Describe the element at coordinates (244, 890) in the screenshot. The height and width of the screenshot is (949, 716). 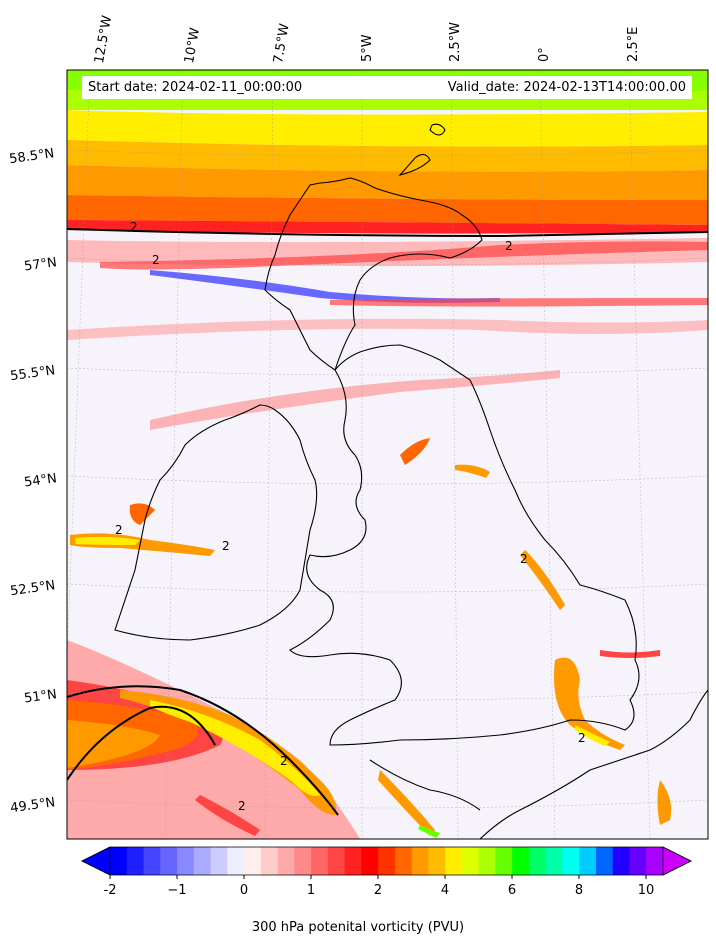
I see `colorbar-tick-label: 0` at that location.